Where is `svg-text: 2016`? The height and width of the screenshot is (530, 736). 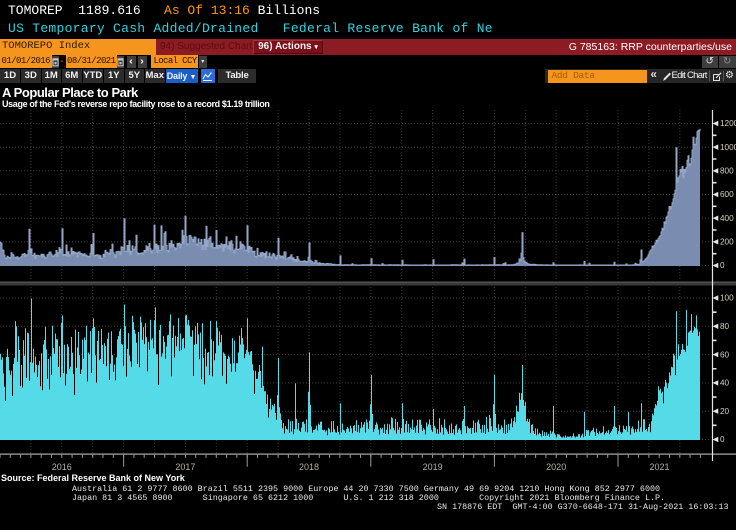
svg-text: 2016 is located at coordinates (62, 467).